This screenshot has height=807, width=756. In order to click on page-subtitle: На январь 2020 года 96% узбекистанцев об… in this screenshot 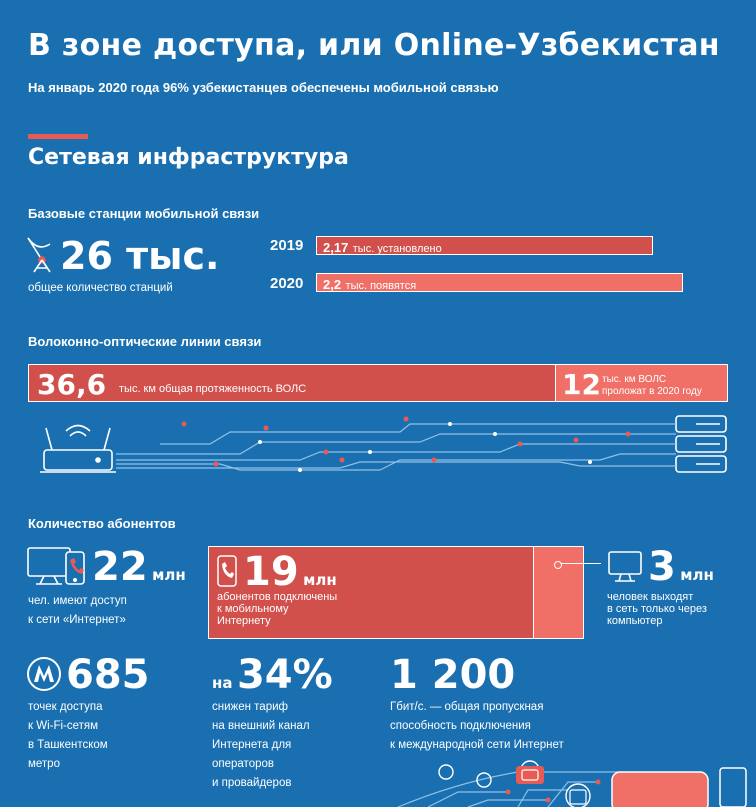, I will do `click(263, 87)`.